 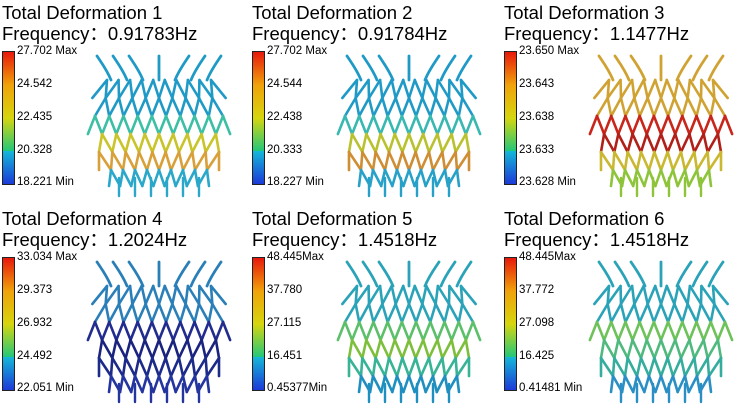 What do you see at coordinates (345, 239) in the screenshot?
I see `panel-frequency: Frequency：1.4518Hz` at bounding box center [345, 239].